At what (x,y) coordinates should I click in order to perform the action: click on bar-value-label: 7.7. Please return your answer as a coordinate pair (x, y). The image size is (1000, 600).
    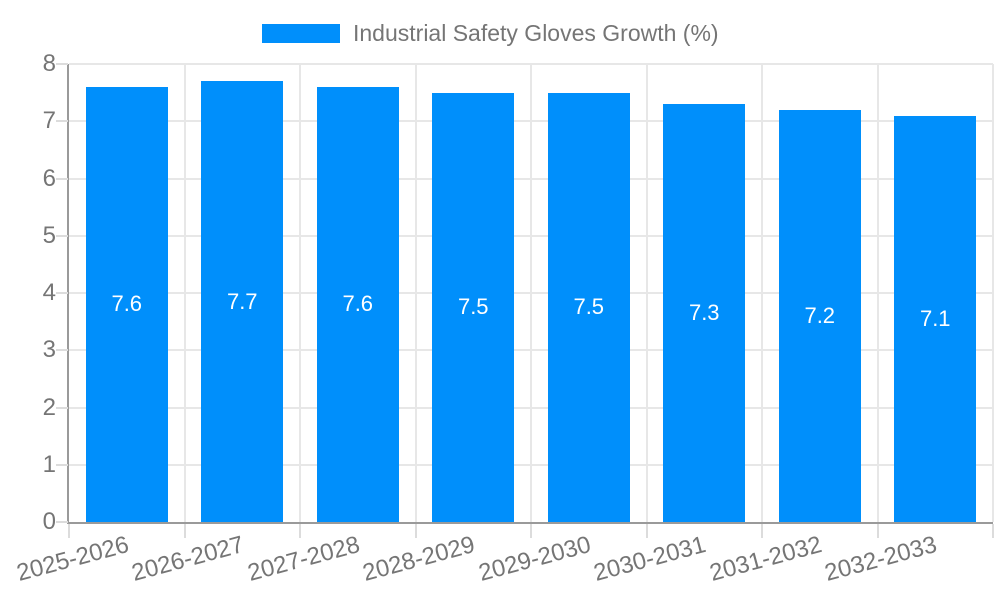
    Looking at the image, I should click on (242, 301).